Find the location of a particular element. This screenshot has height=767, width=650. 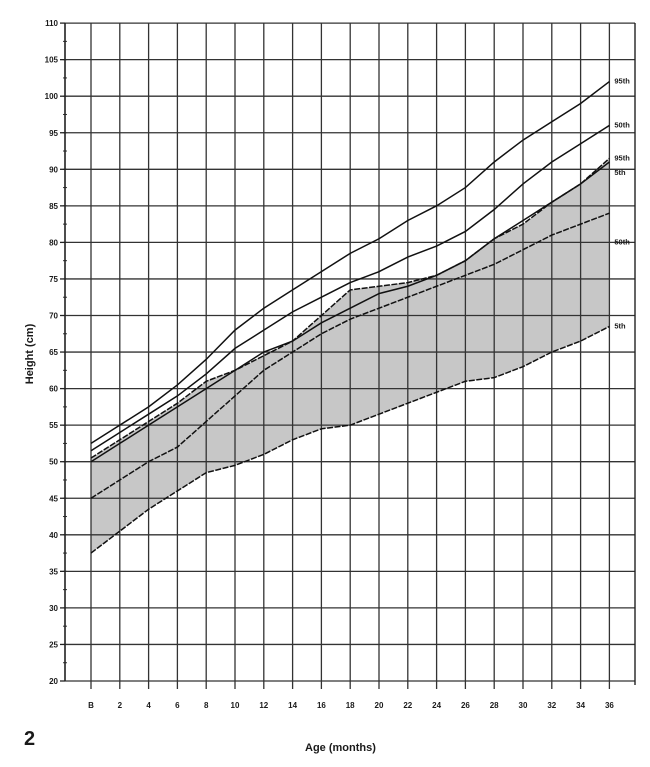

x-axis-title: Age (months) is located at coordinates (340, 748).